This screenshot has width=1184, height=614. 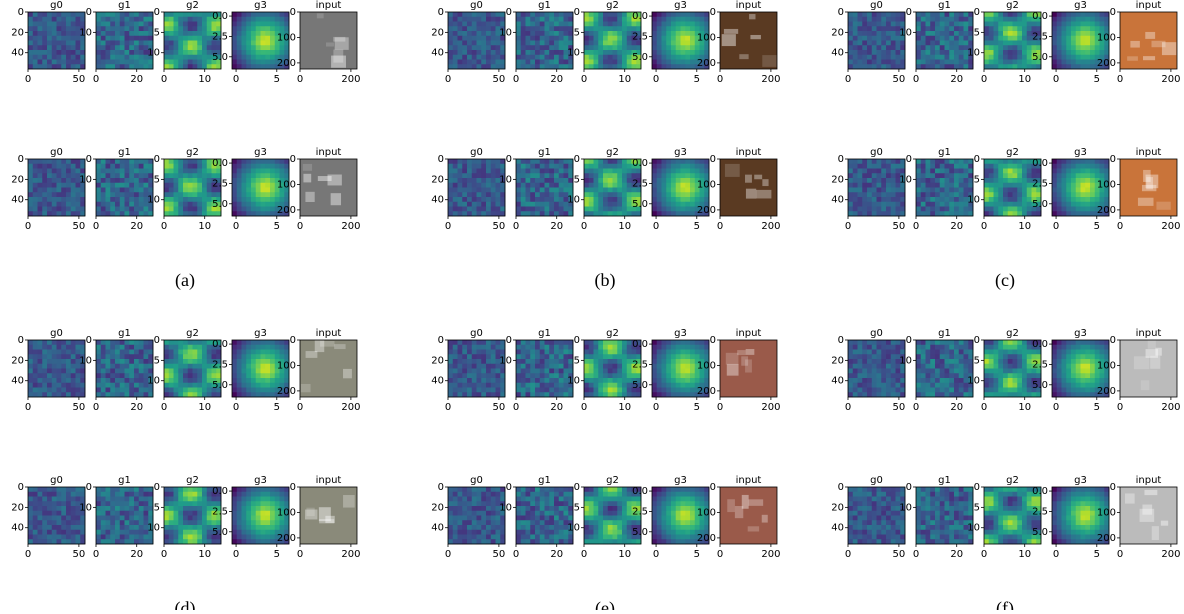 What do you see at coordinates (437, 200) in the screenshot?
I see `y-tick-label: 40` at bounding box center [437, 200].